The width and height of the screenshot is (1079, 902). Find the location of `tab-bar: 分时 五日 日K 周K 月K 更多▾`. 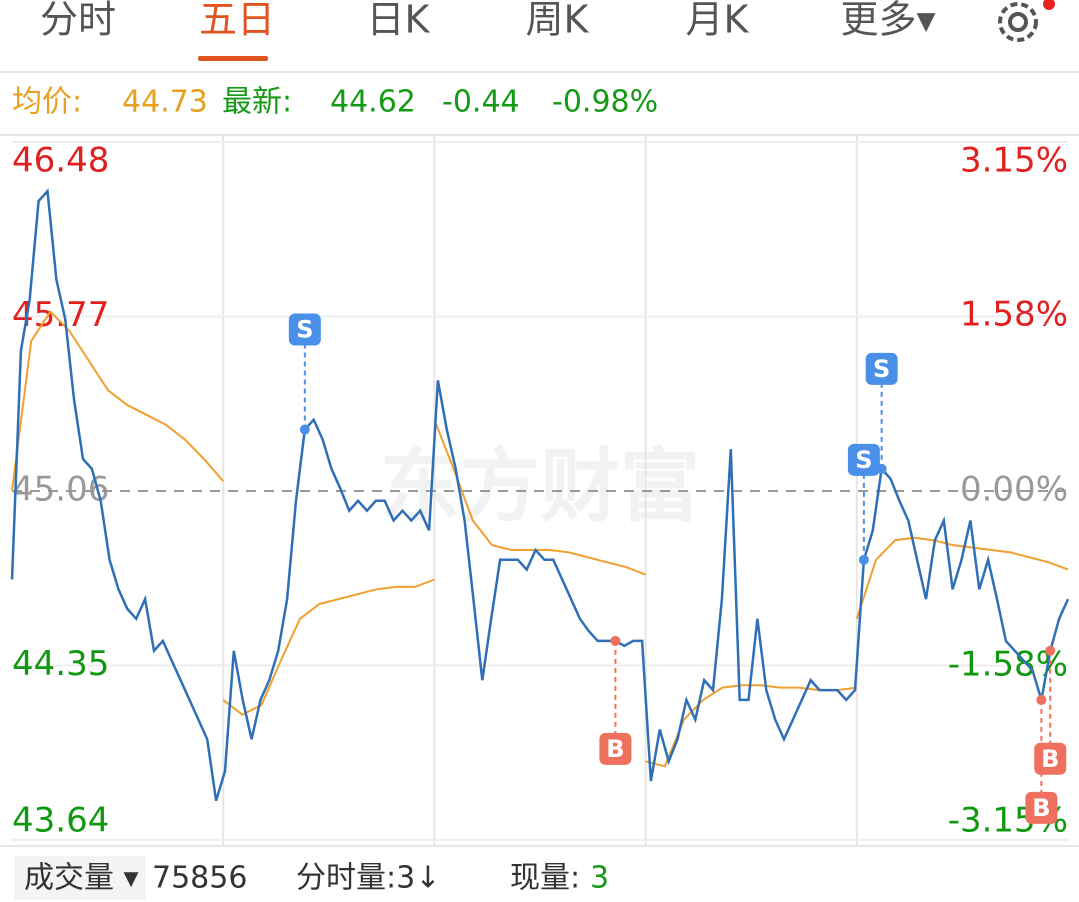

tab-bar: 分时 五日 日K 周K 月K 更多▾ is located at coordinates (488, 21).